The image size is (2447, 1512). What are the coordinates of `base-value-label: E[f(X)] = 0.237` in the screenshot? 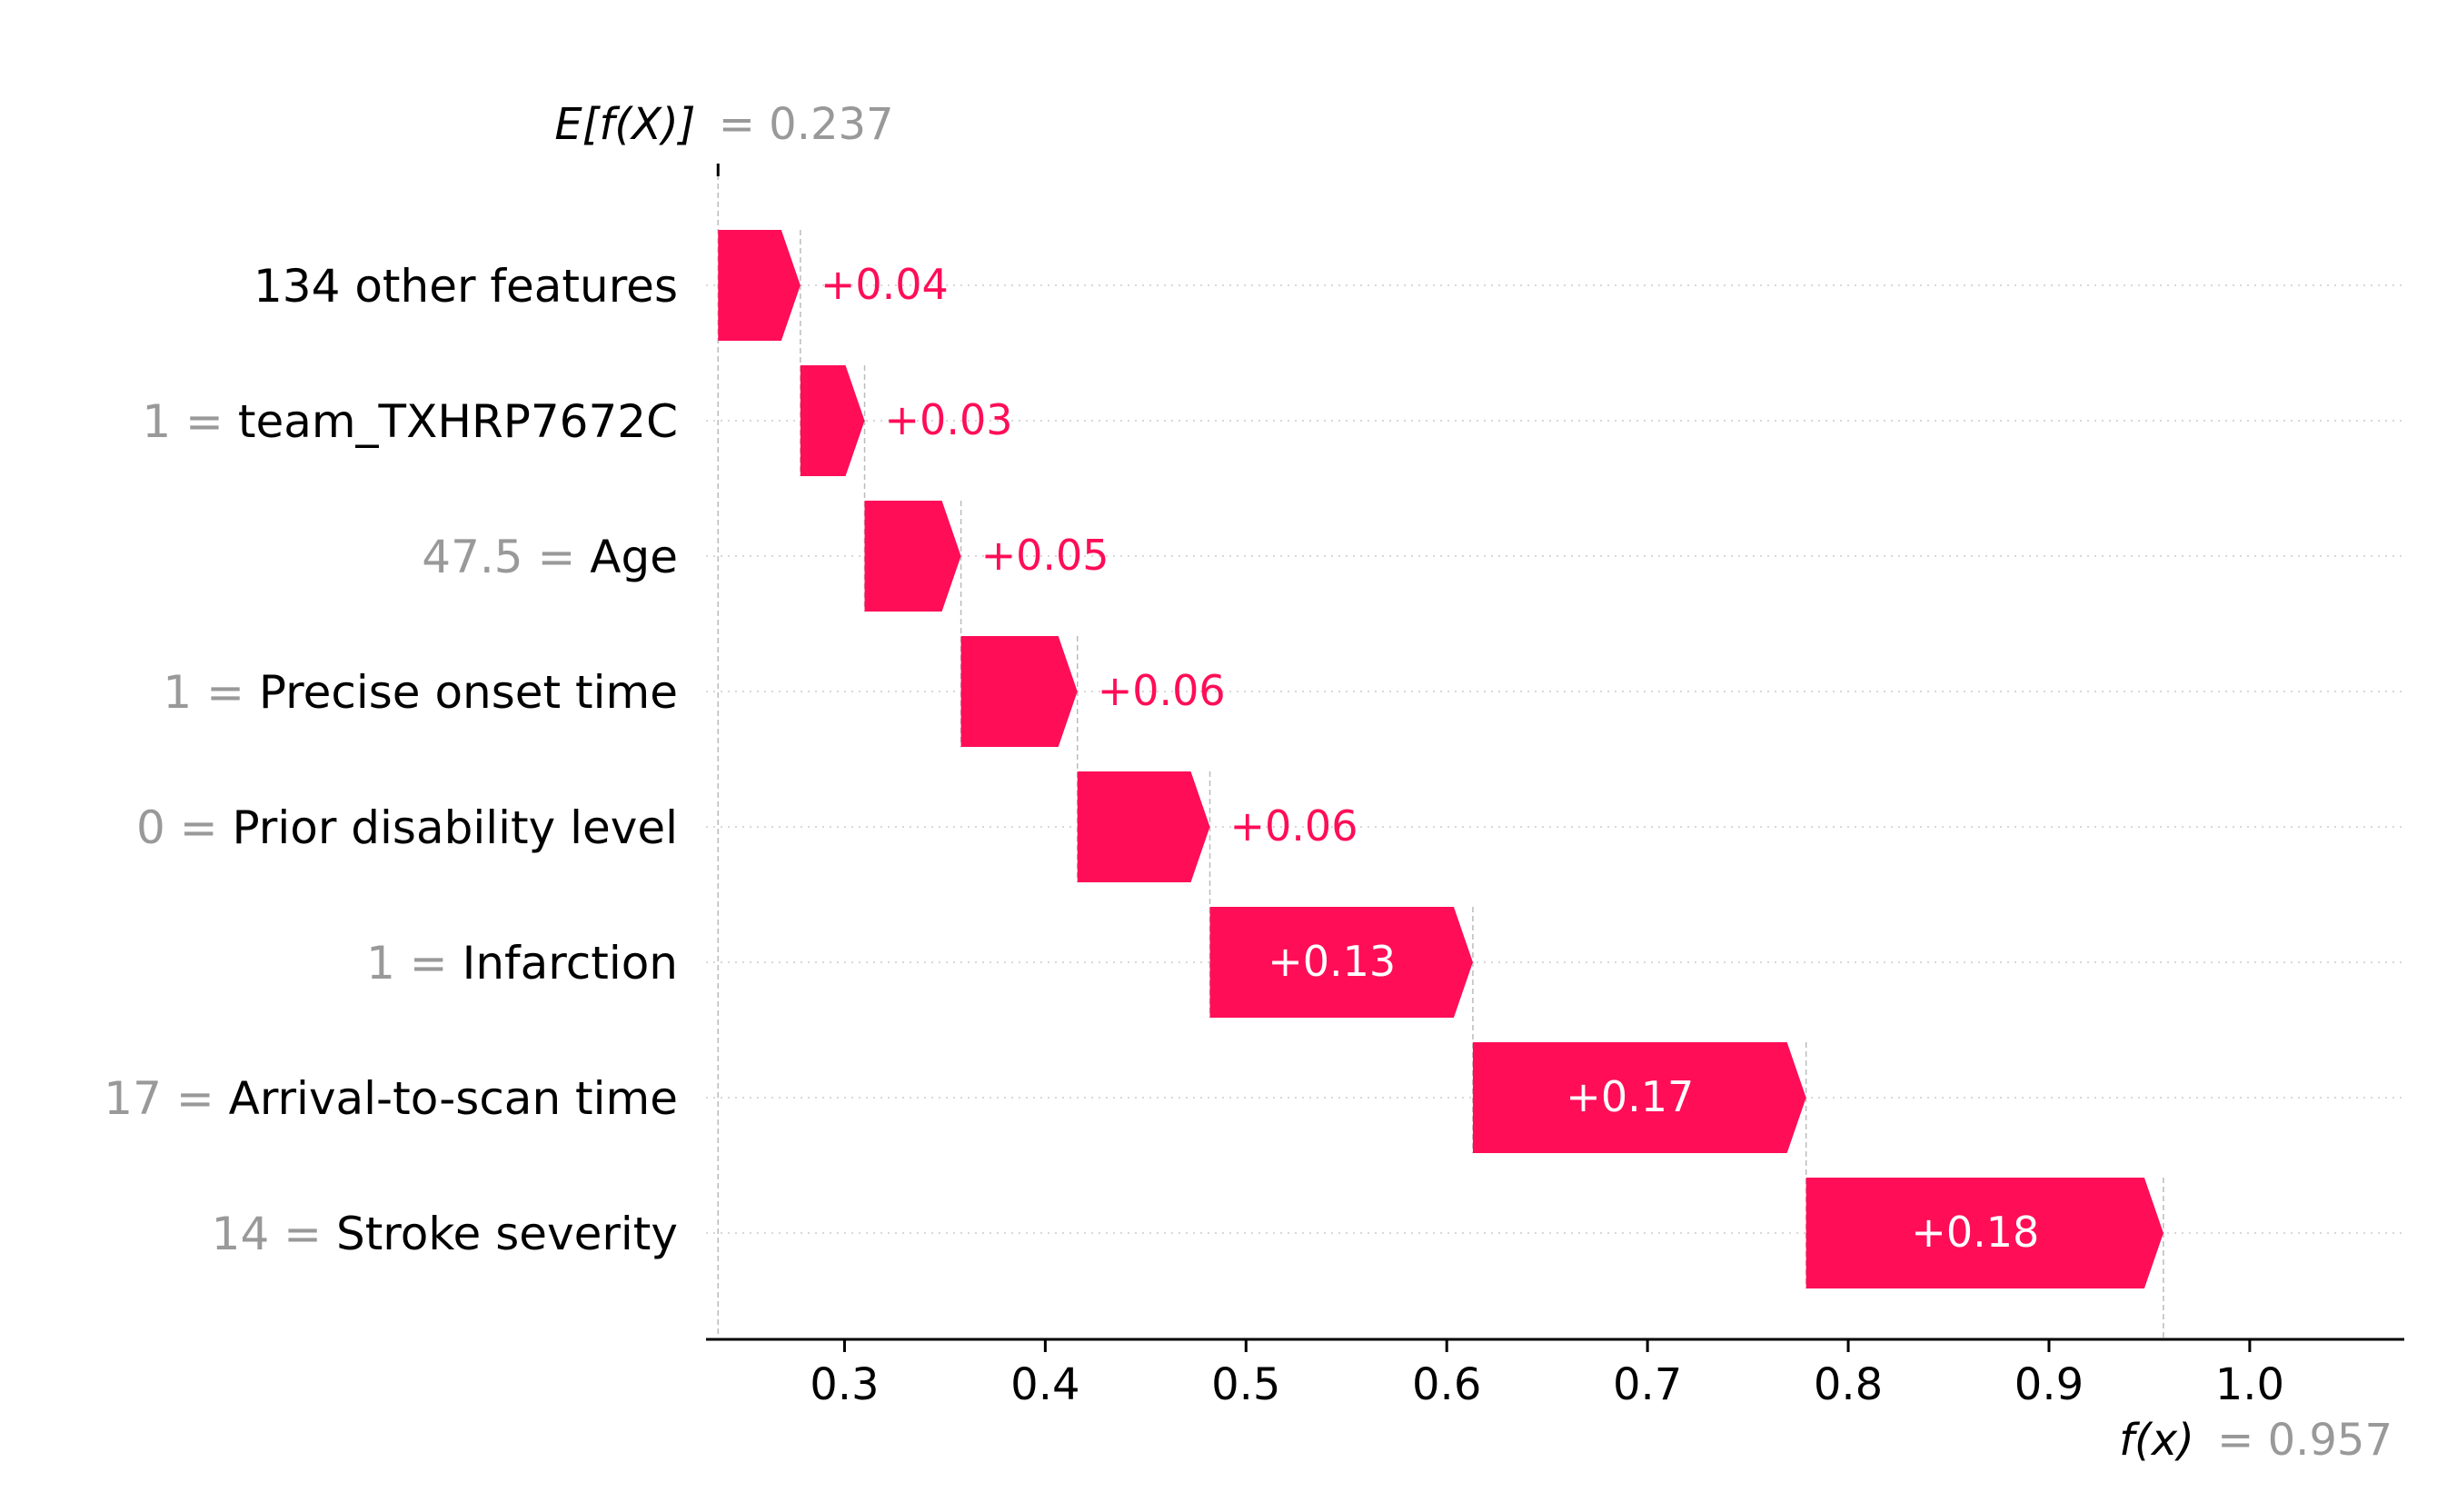 It's located at (723, 124).